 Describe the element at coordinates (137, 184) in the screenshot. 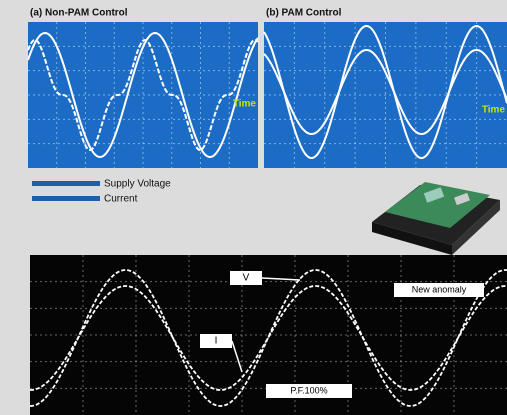

I see `legend-label: Supply Voltage` at that location.